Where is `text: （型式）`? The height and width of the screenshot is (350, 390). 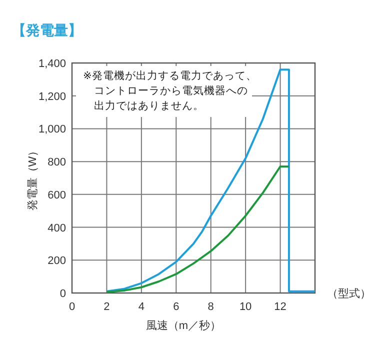
text: （型式） is located at coordinates (349, 293).